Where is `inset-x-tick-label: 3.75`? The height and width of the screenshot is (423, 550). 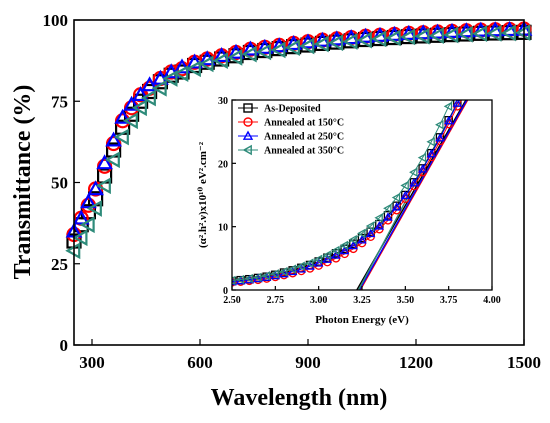
inset-x-tick-label: 3.75 is located at coordinates (449, 300).